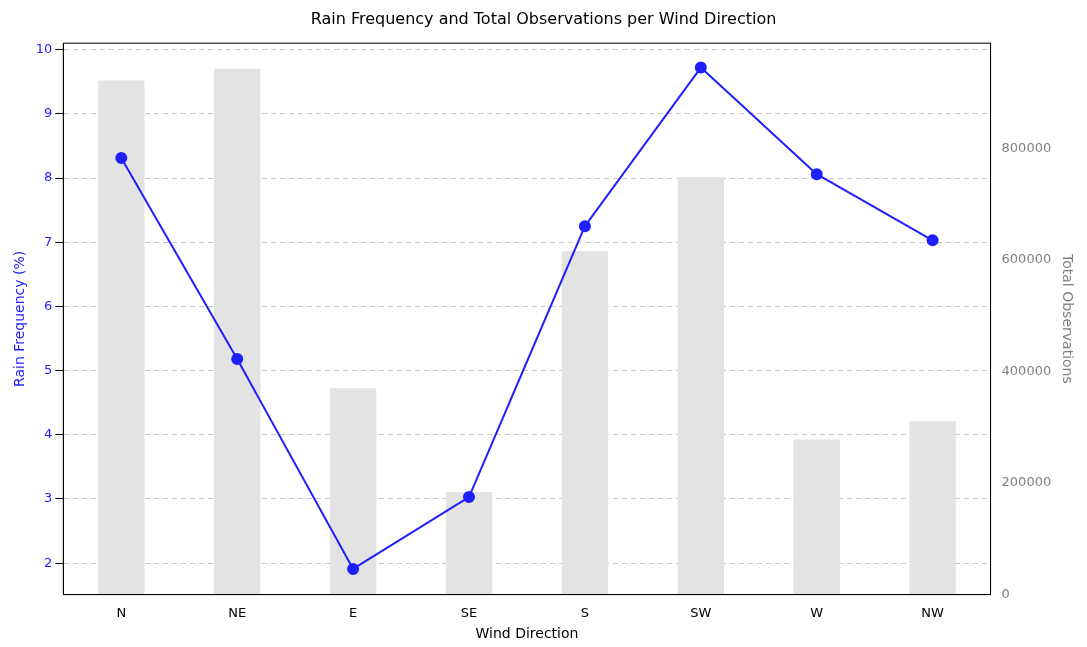 The width and height of the screenshot is (1087, 647). What do you see at coordinates (1026, 482) in the screenshot?
I see `y2-tick-label: 200000` at bounding box center [1026, 482].